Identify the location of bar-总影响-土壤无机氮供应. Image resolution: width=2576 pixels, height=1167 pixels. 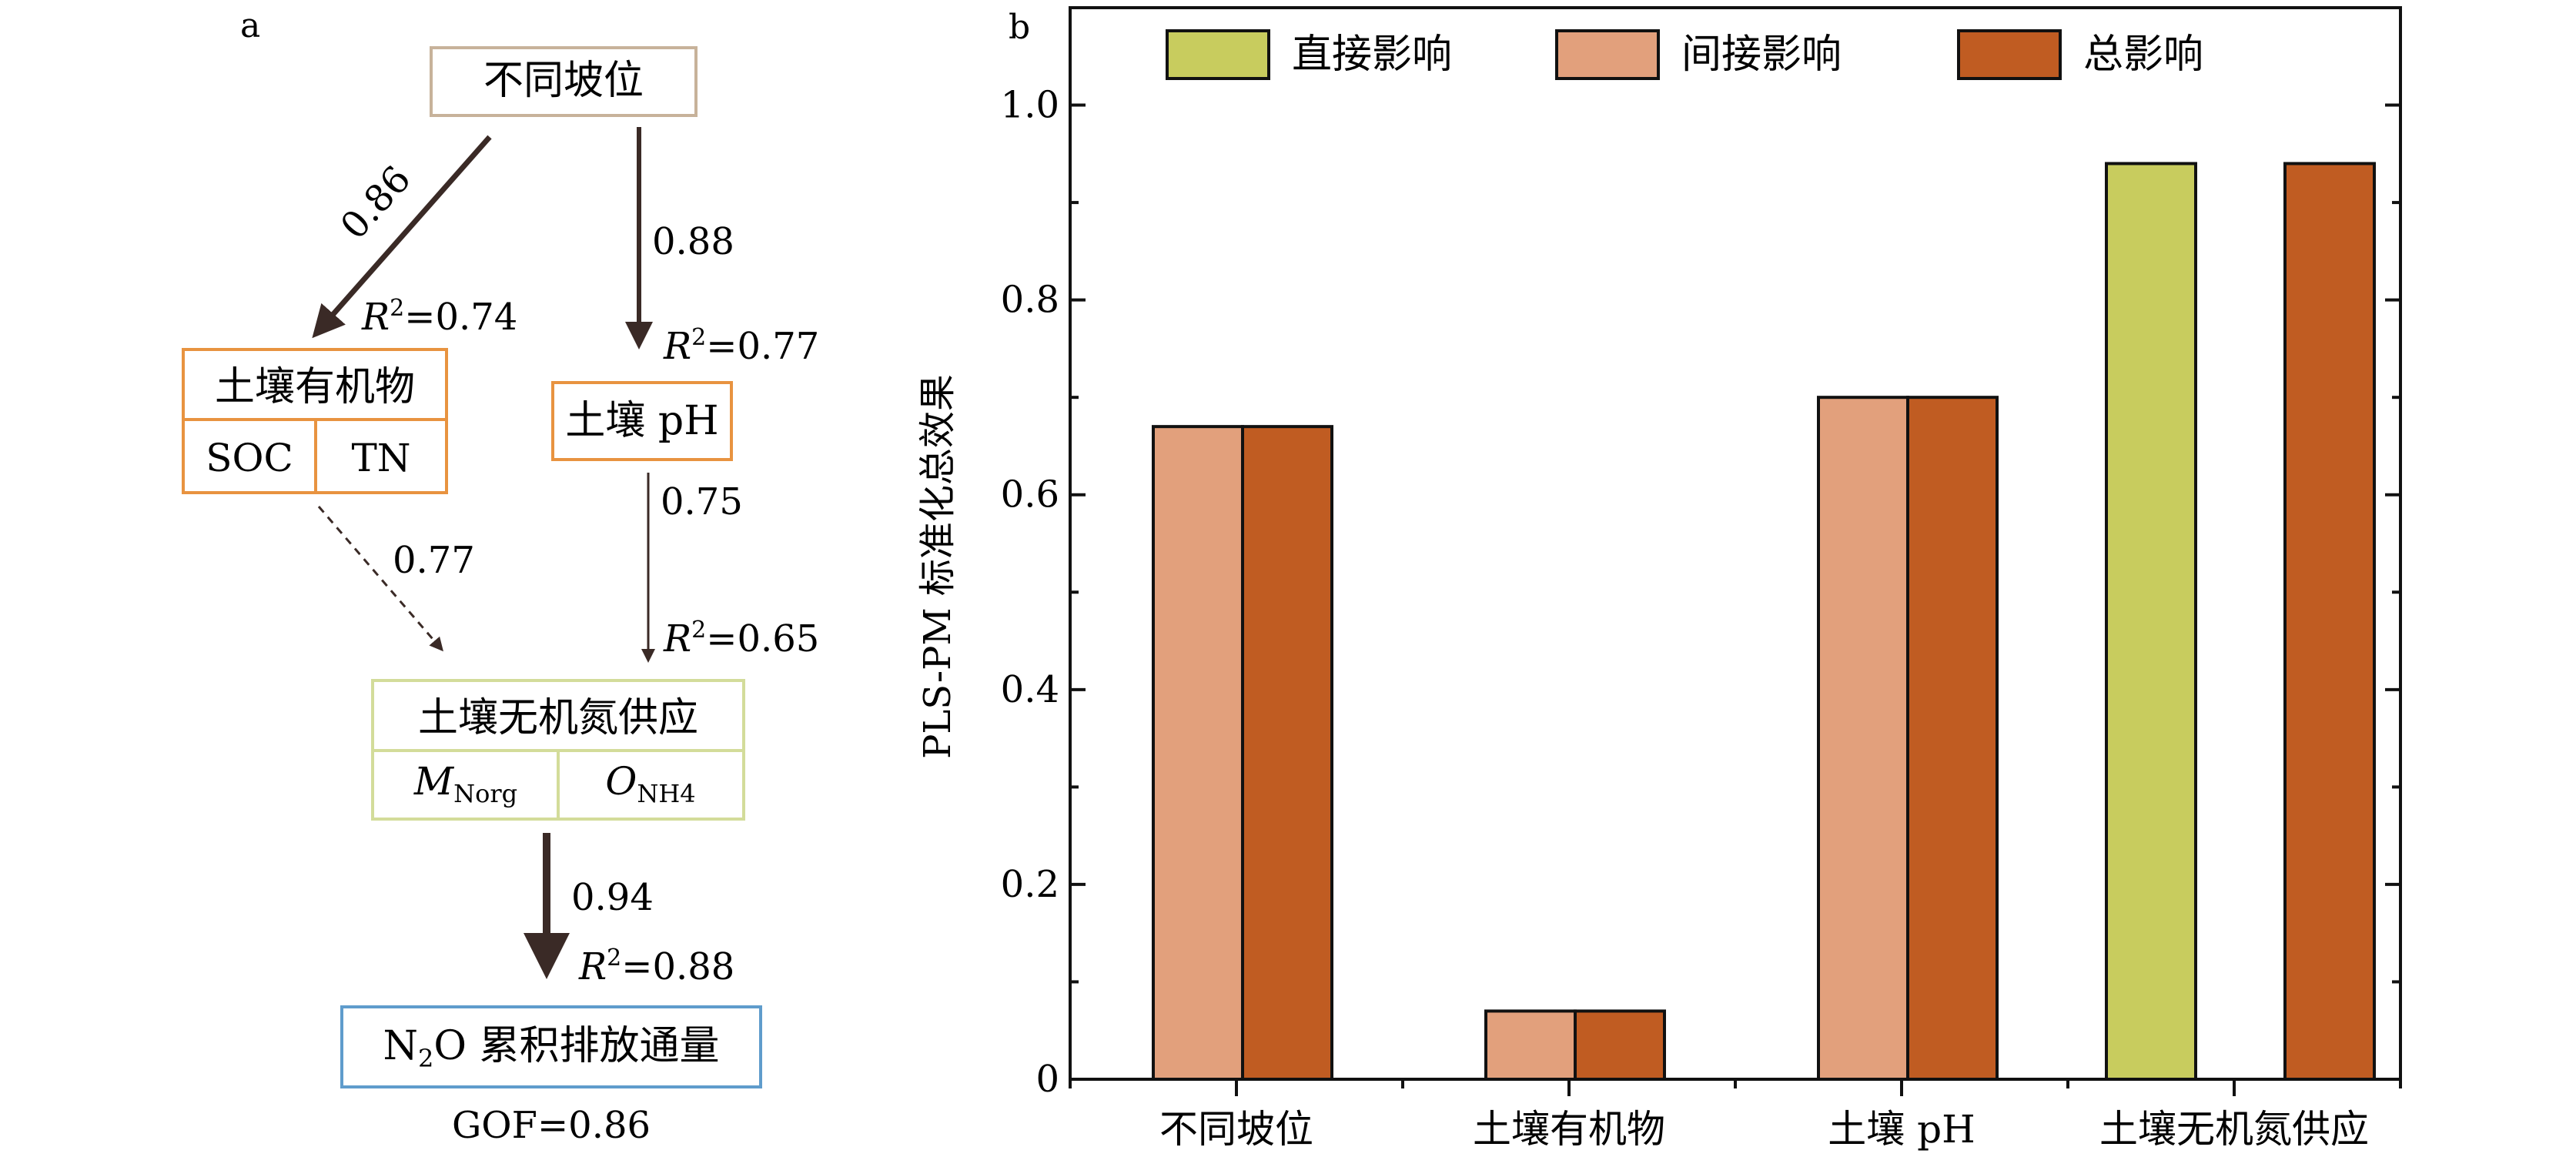
(2330, 622).